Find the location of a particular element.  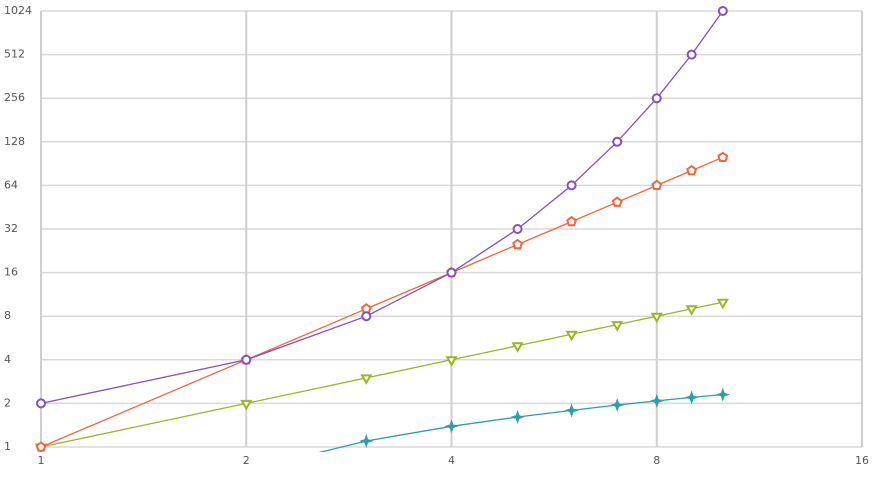

x-tick-label: 2 is located at coordinates (246, 460).